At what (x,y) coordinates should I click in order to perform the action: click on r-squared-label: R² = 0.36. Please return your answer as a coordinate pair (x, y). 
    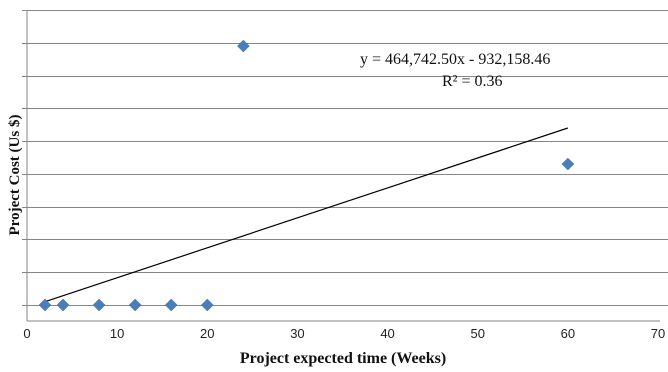
    Looking at the image, I should click on (472, 81).